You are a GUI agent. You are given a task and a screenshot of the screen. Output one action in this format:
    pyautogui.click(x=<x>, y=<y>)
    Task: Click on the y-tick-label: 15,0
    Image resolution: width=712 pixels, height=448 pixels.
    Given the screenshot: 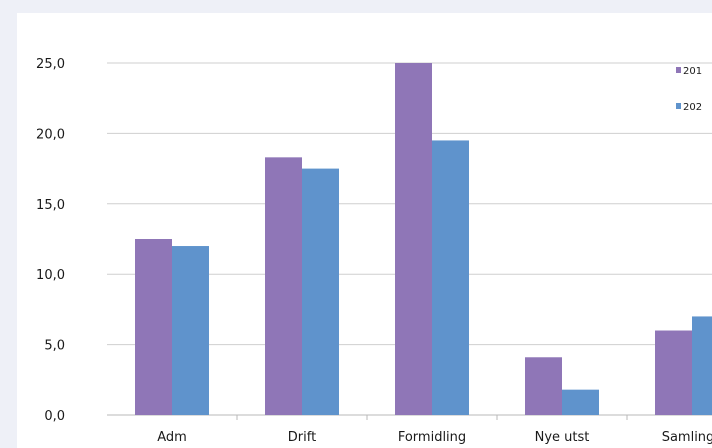 What is the action you would take?
    pyautogui.click(x=50, y=205)
    